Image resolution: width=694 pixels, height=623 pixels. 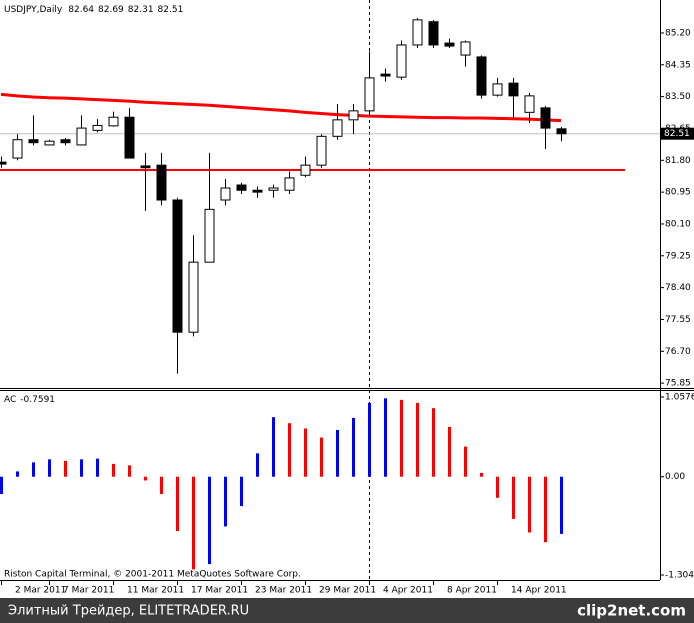 What do you see at coordinates (283, 591) in the screenshot?
I see `x-tick-label: 23 Mar 2011` at bounding box center [283, 591].